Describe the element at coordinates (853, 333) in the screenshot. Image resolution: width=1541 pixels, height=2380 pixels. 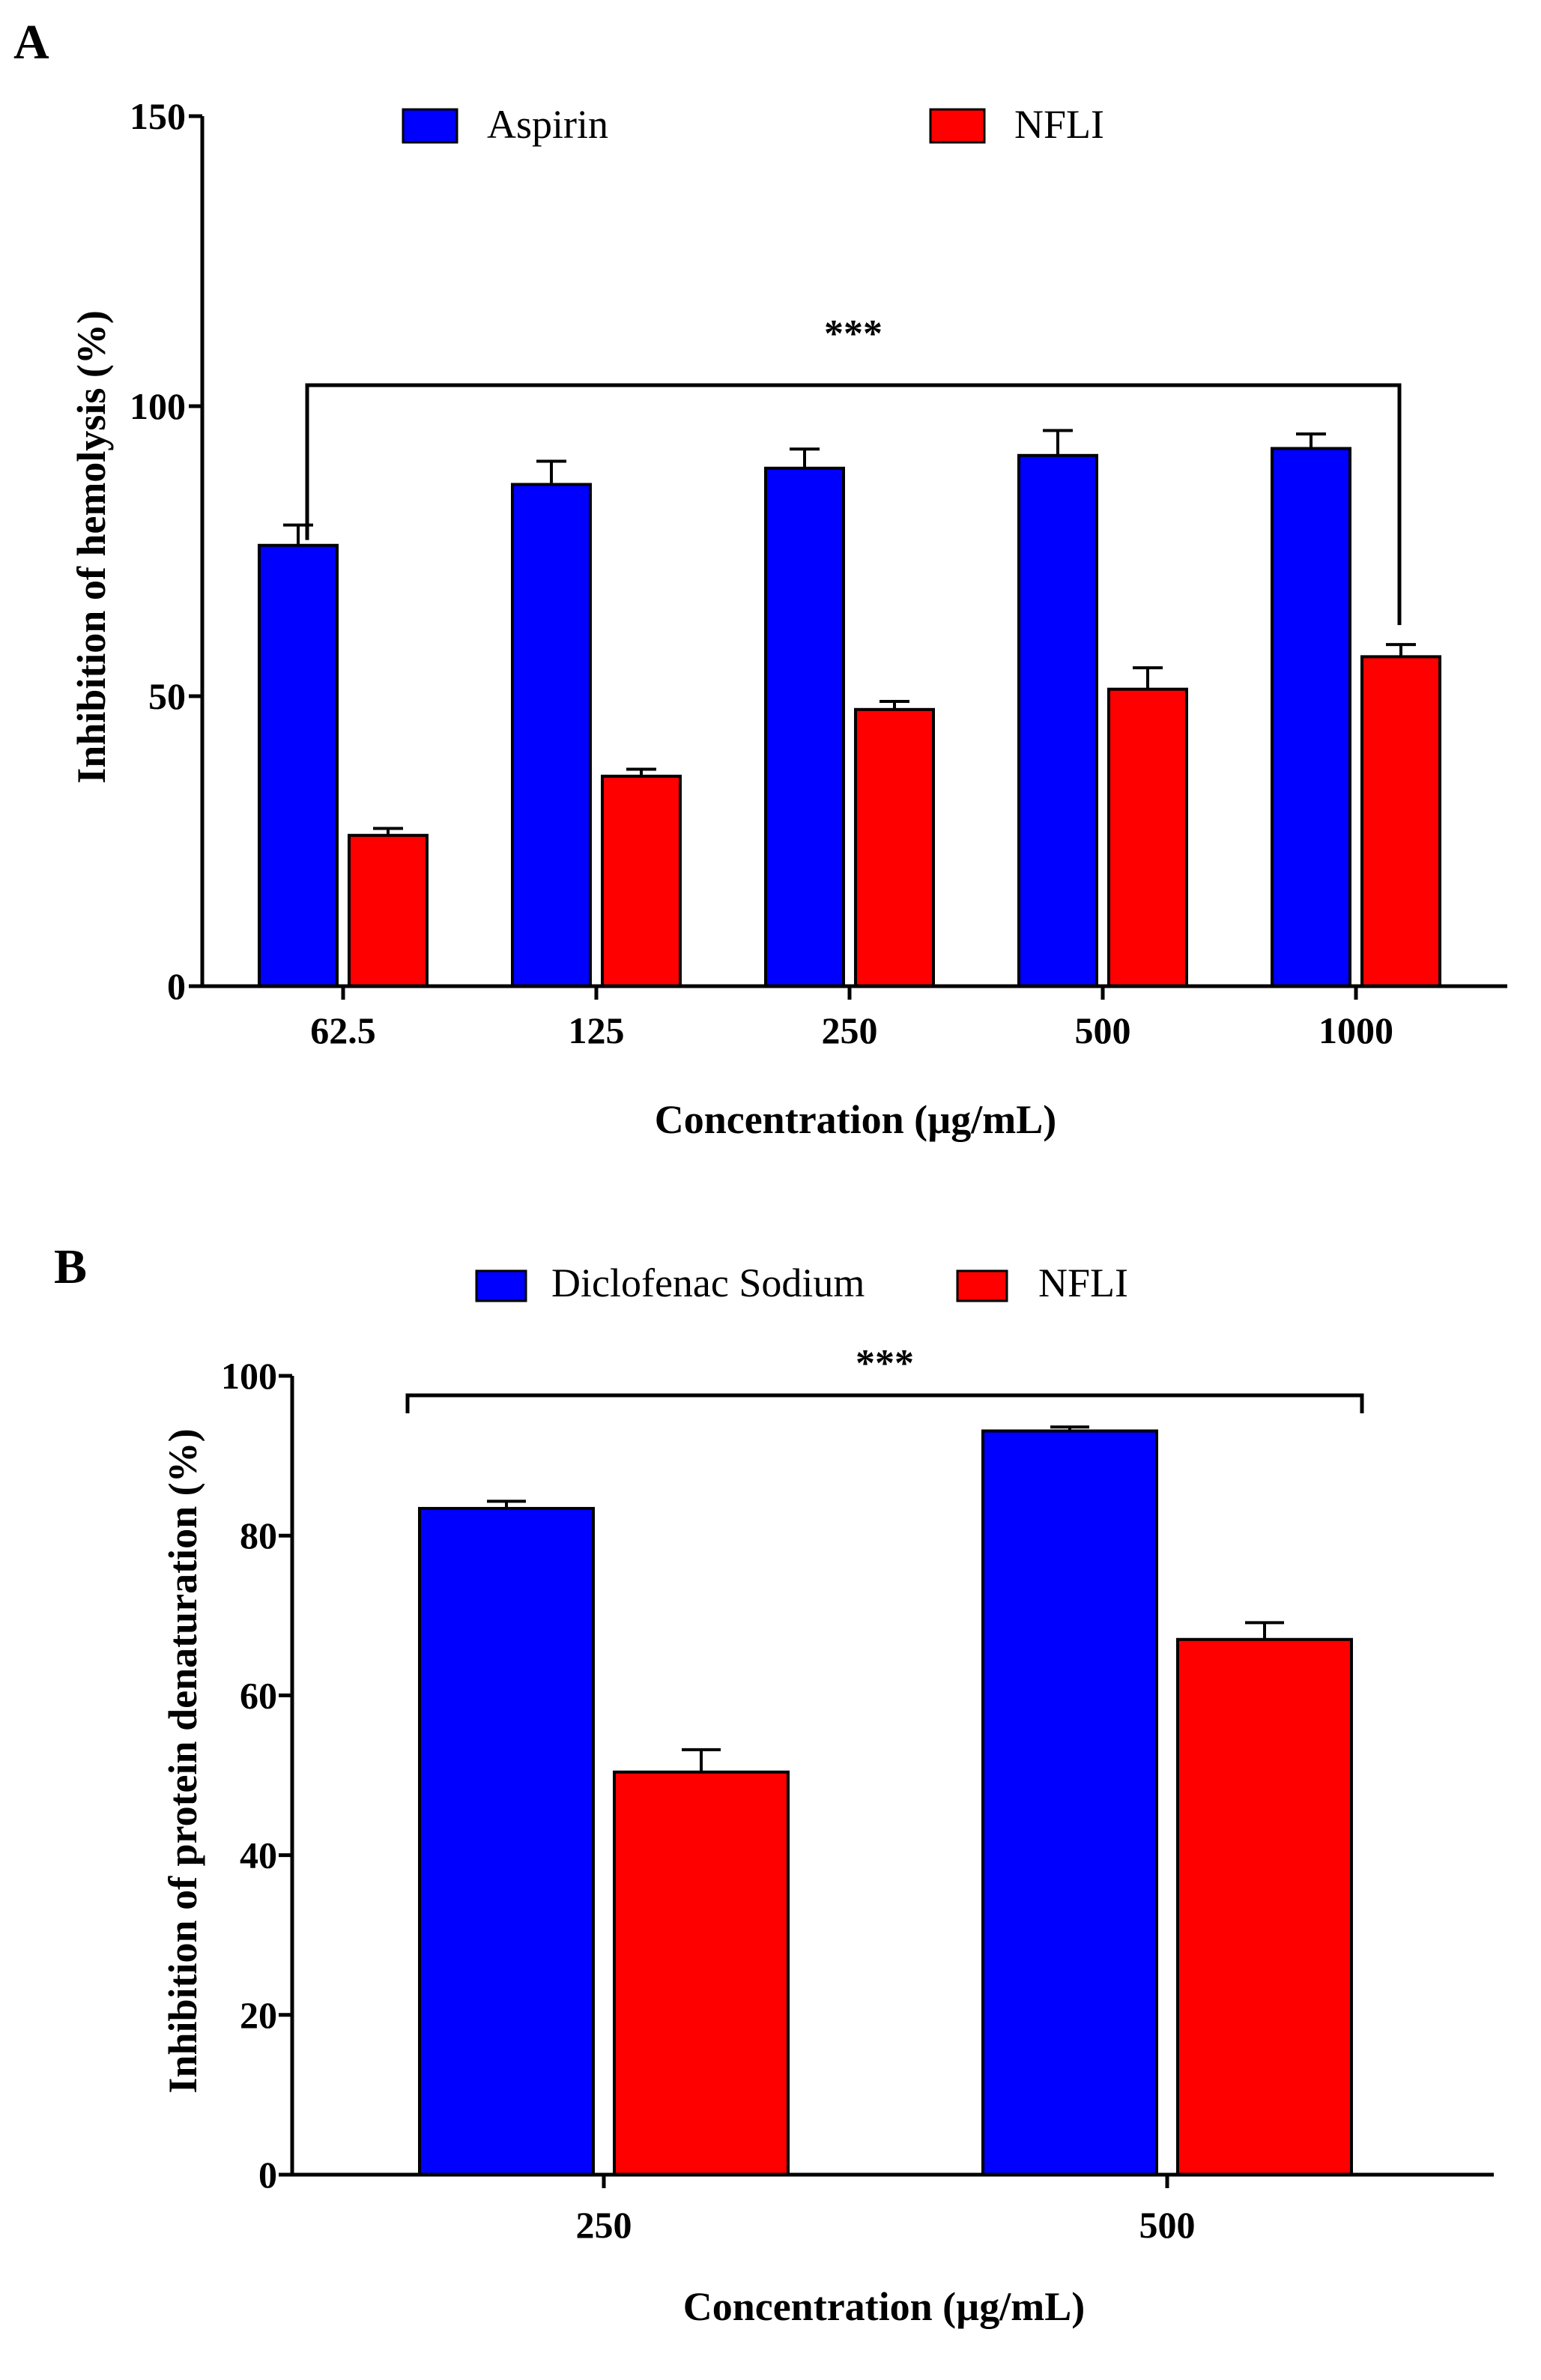
I see `panel-a-significance-label: ***` at that location.